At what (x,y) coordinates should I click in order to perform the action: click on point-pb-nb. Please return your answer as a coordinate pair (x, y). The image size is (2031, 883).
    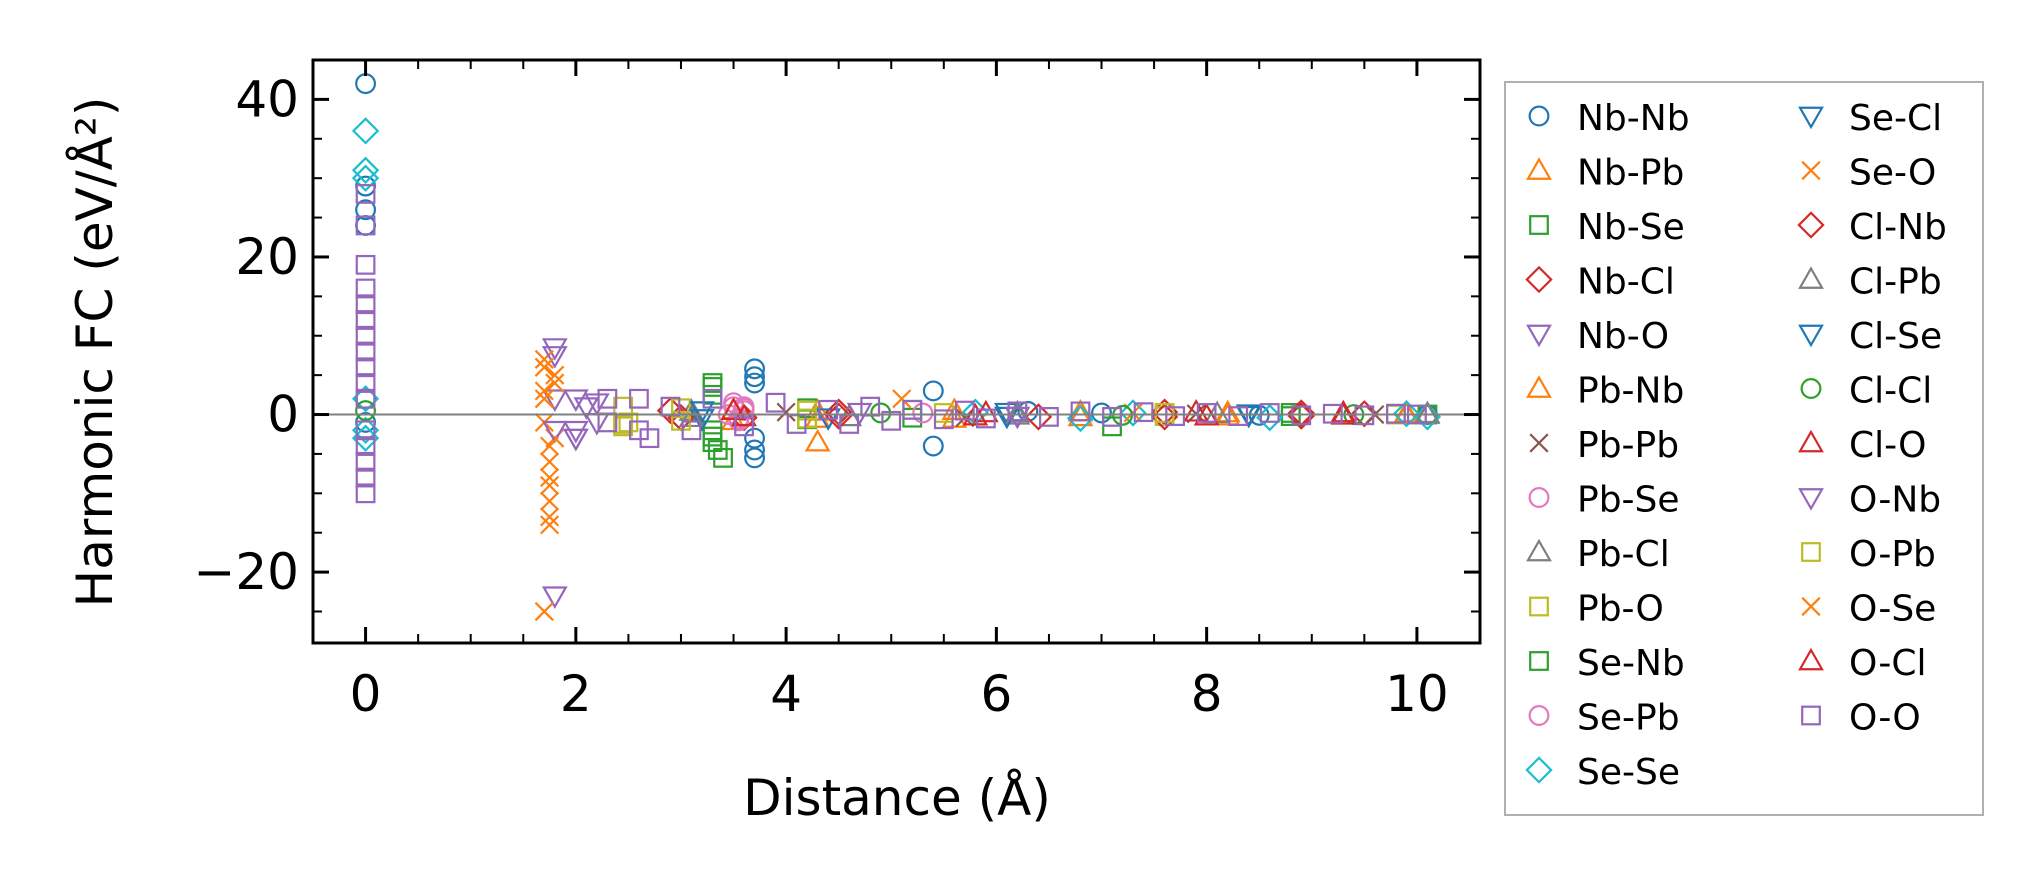
    Looking at the image, I should click on (1406, 411).